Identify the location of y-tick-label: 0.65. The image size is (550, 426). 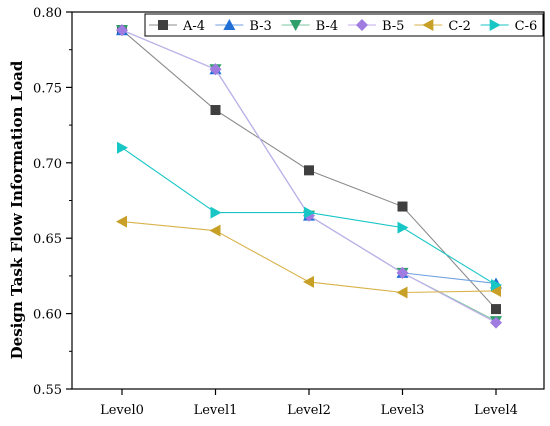
(47, 239).